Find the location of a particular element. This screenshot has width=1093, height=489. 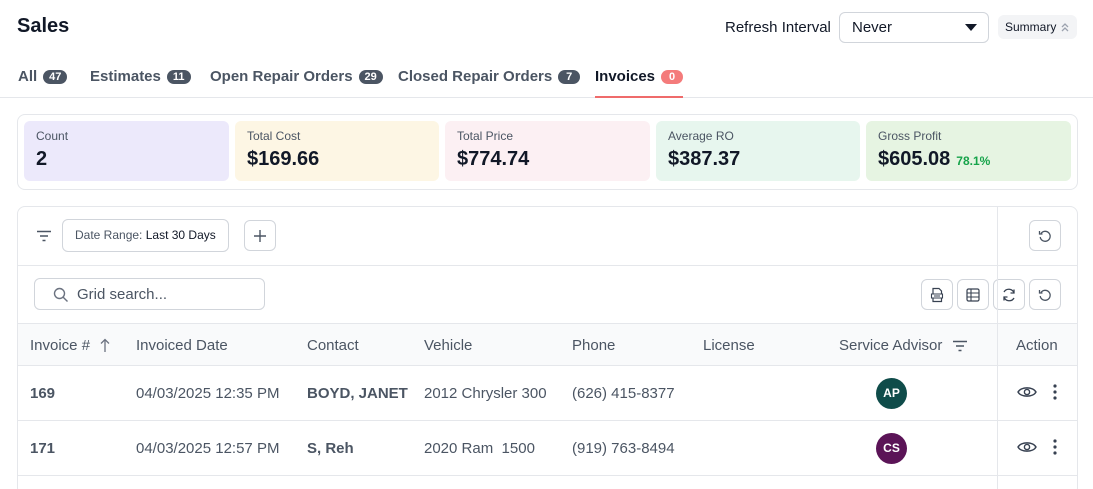

add-filter-button is located at coordinates (260, 235).